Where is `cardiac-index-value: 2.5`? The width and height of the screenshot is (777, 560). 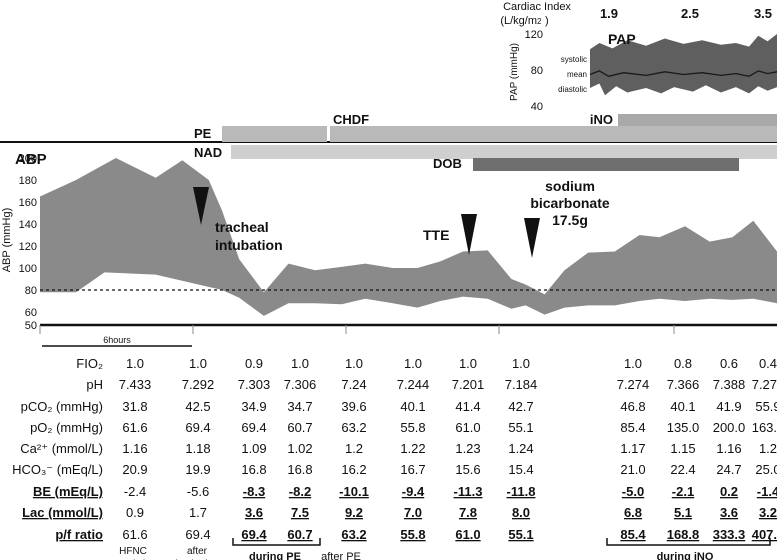
cardiac-index-value: 2.5 is located at coordinates (690, 13).